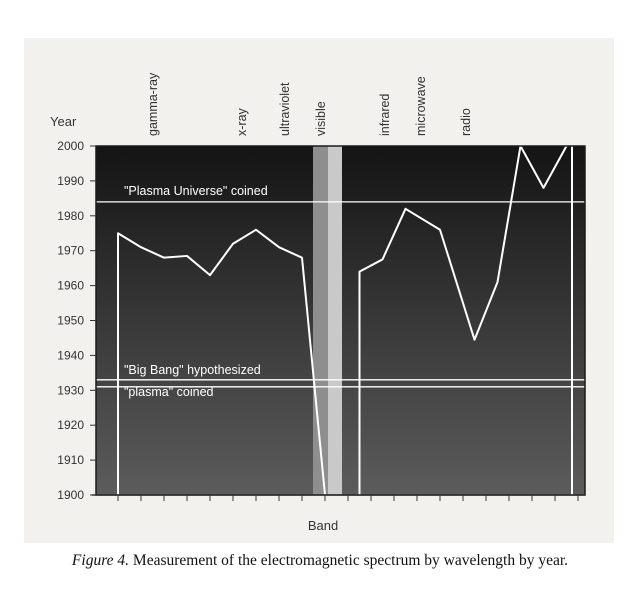  What do you see at coordinates (70, 425) in the screenshot?
I see `y-tick-label: 1920` at bounding box center [70, 425].